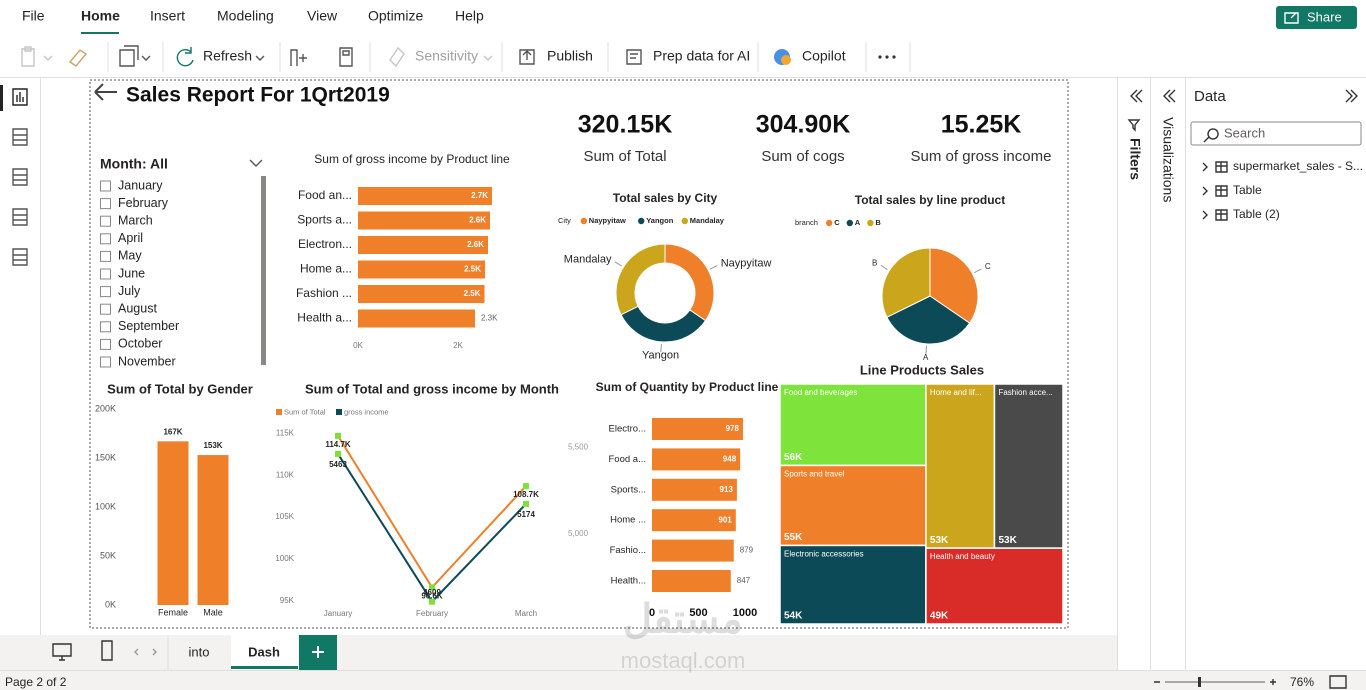  I want to click on refresh-chevron, so click(260, 58).